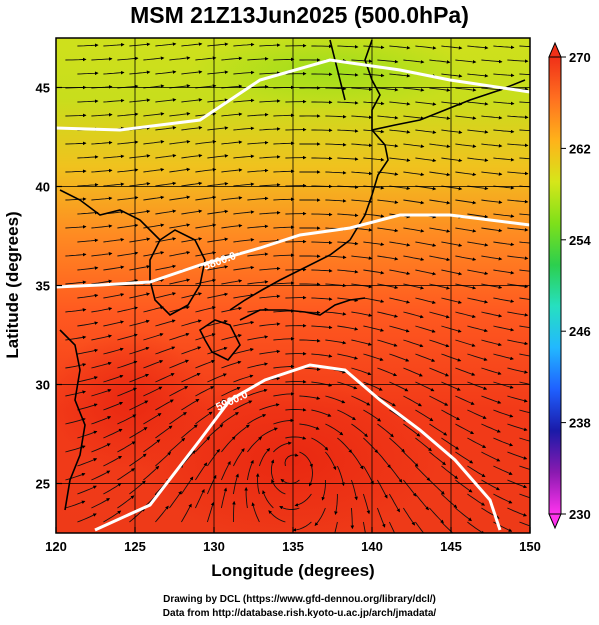 Image resolution: width=599 pixels, height=625 pixels. What do you see at coordinates (43, 385) in the screenshot?
I see `y-tick-label: 30` at bounding box center [43, 385].